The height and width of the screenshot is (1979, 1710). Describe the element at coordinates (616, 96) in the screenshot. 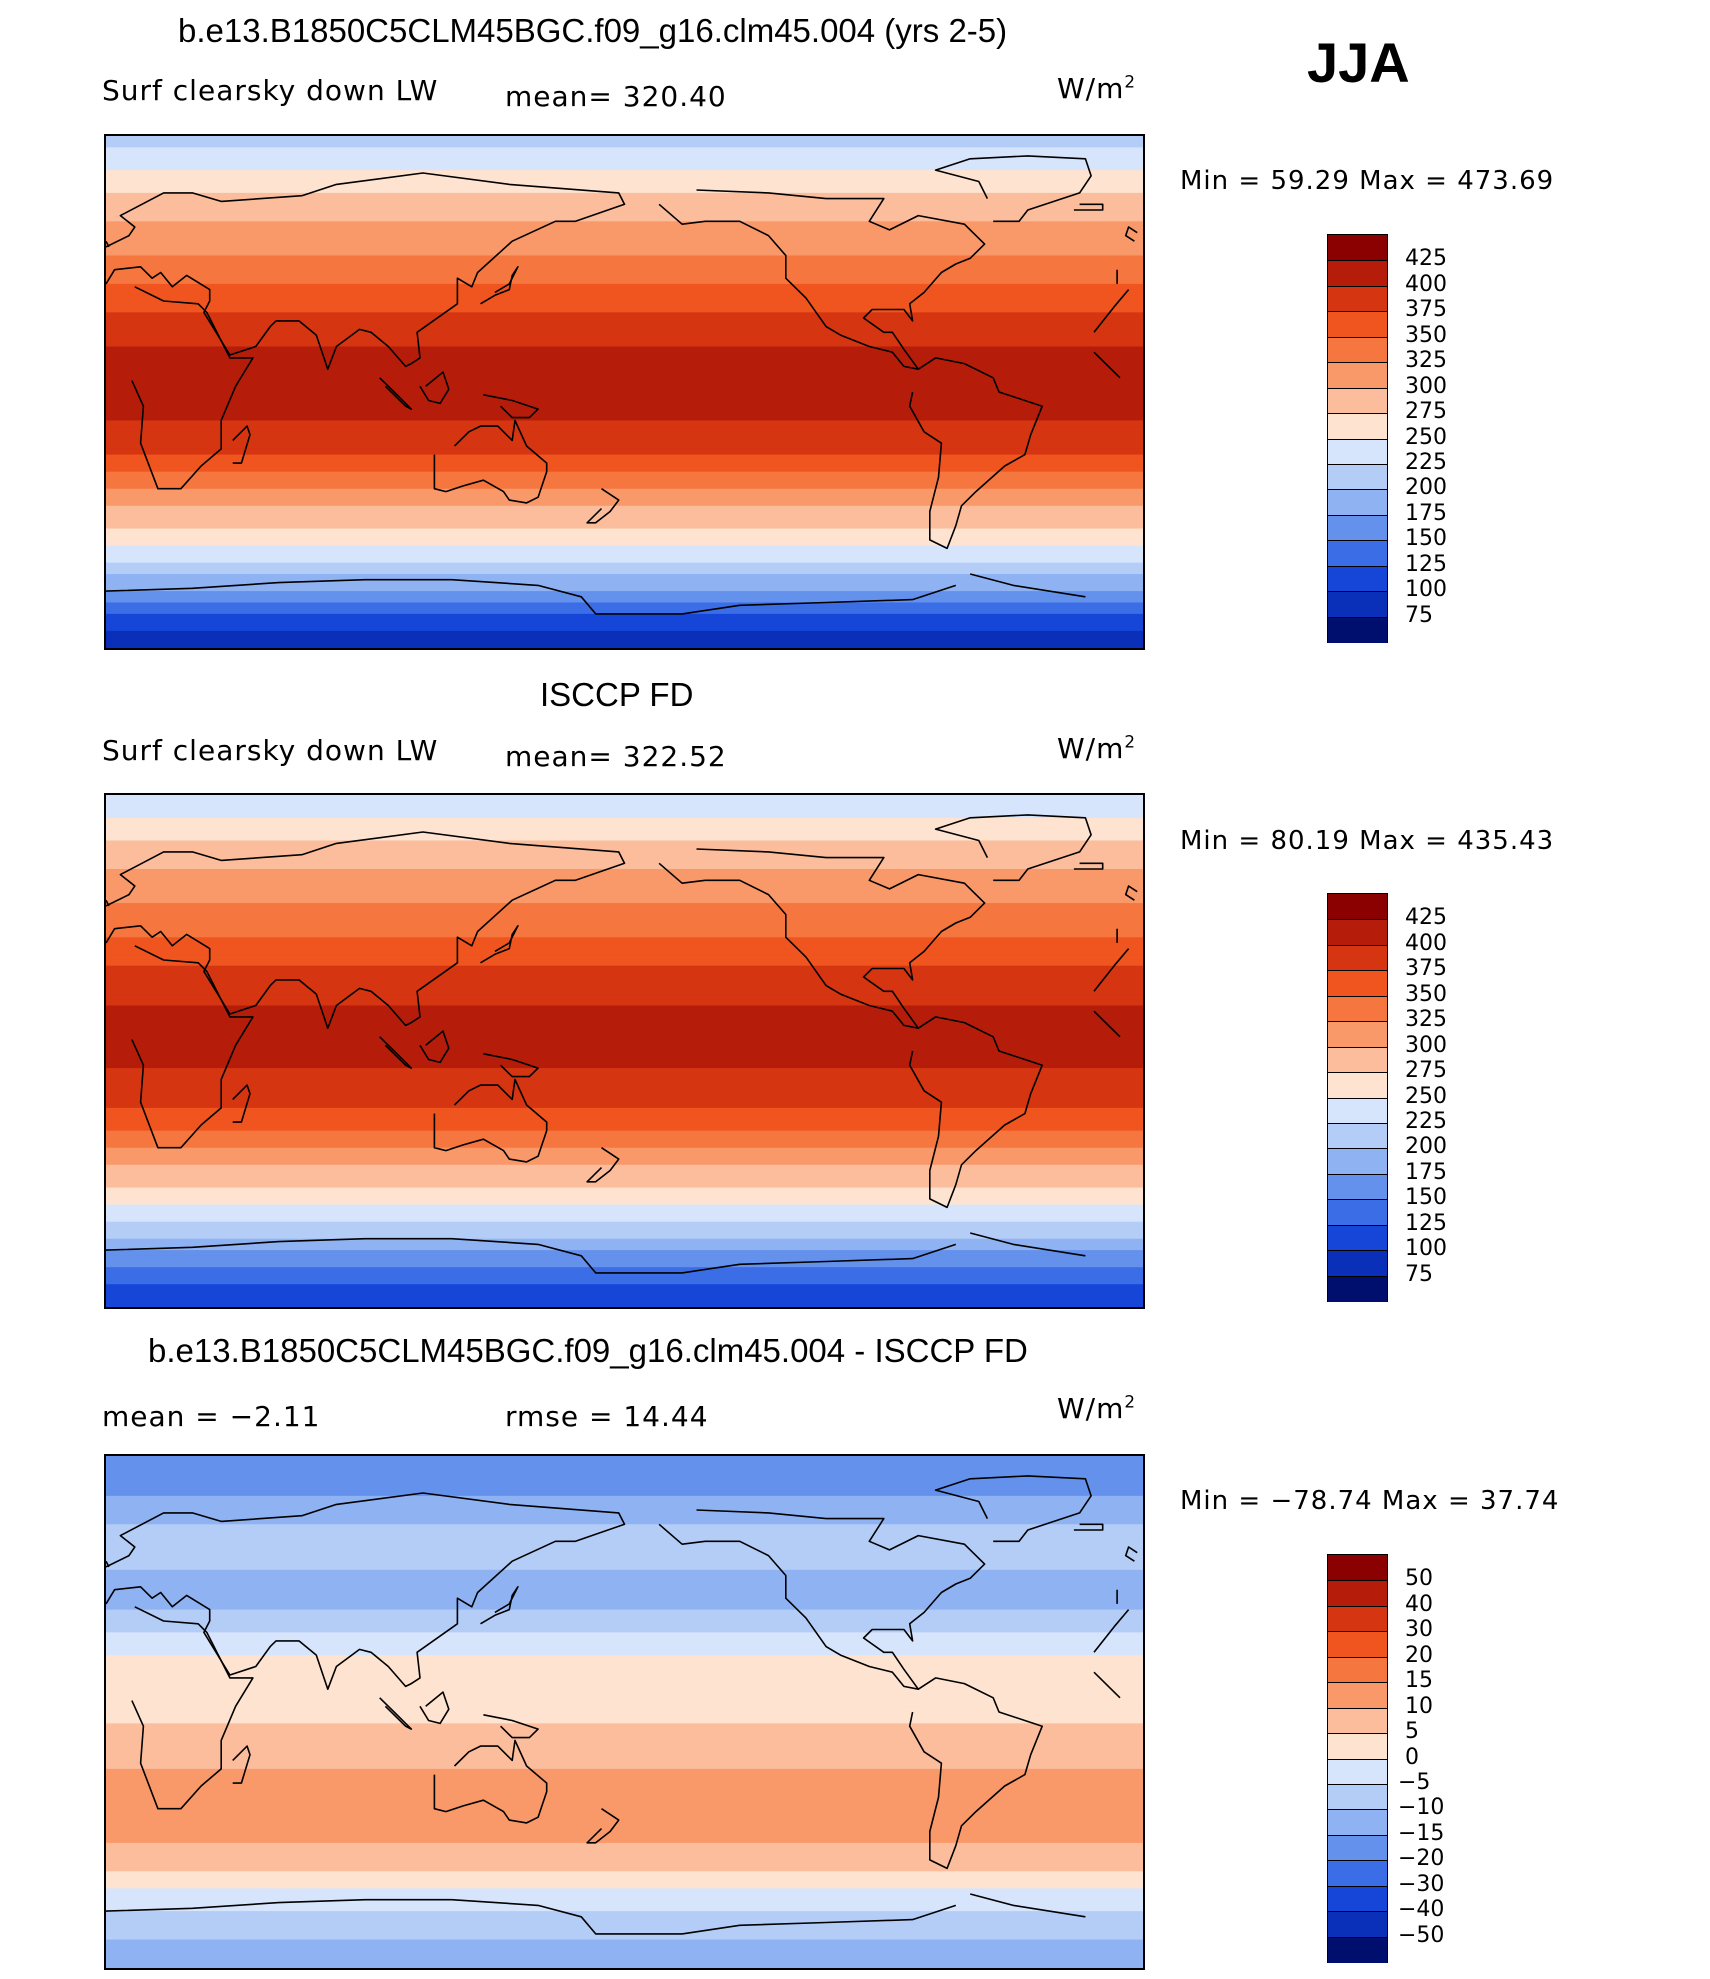

I see `panel1-mean-label: mean= 320.40` at that location.